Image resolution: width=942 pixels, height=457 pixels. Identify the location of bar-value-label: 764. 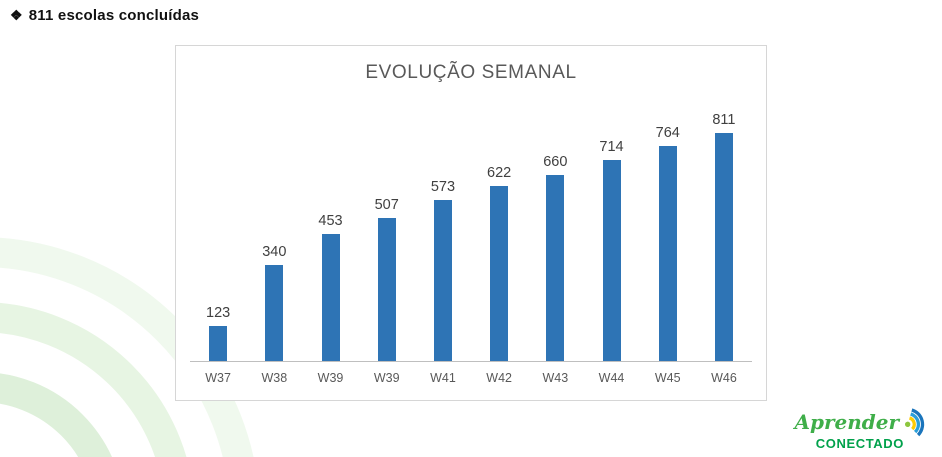
(667, 133).